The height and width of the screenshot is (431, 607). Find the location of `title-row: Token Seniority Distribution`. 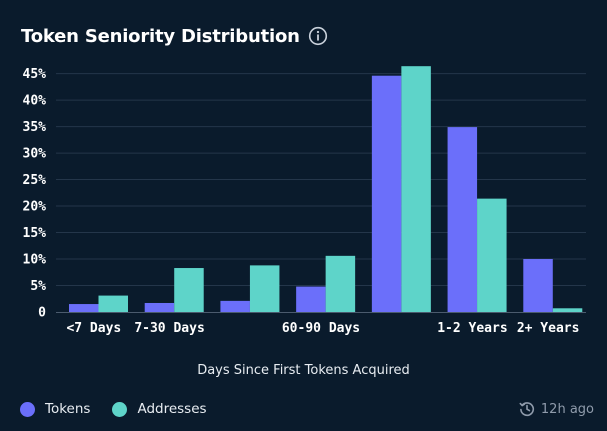

title-row: Token Seniority Distribution is located at coordinates (174, 36).